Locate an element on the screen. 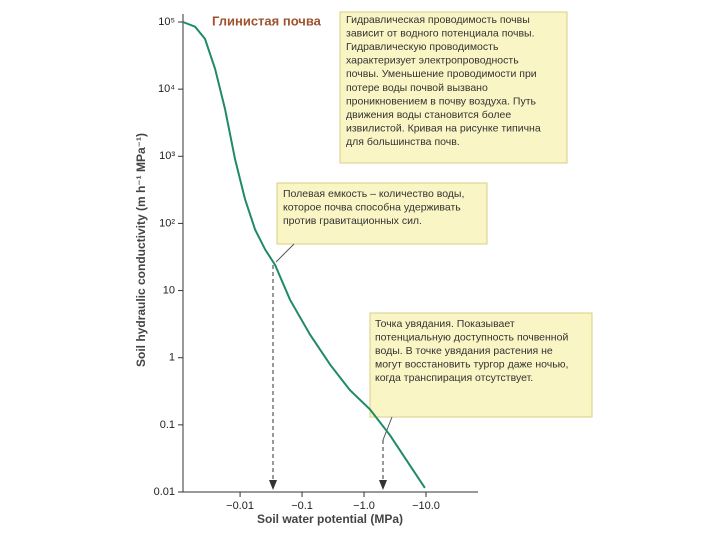 Image resolution: width=720 pixels, height=540 pixels. x-tick-label: −0.1 is located at coordinates (302, 506).